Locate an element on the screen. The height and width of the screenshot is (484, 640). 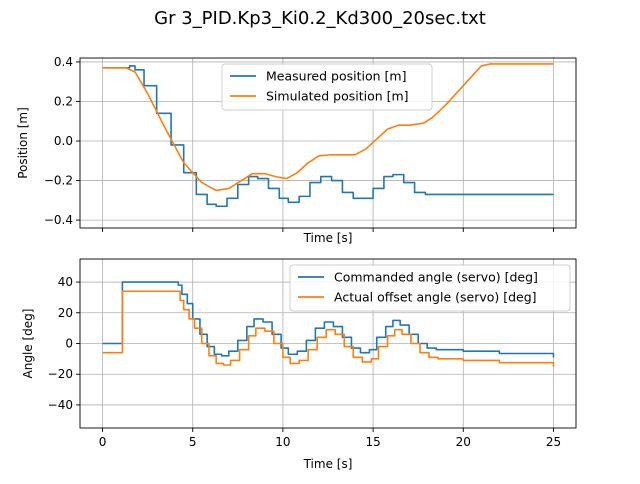
legend-entry: Actual offset angle (servo) [deg] is located at coordinates (435, 297).